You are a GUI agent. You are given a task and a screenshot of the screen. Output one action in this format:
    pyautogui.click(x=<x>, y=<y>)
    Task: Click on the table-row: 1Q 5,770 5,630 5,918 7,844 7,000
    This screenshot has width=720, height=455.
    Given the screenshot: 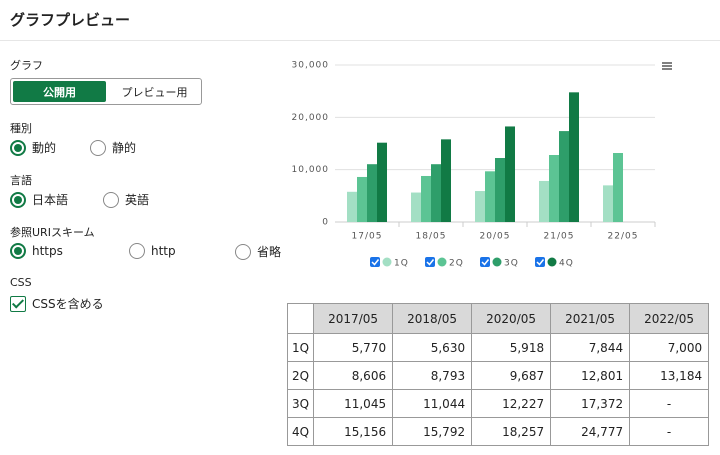 What is the action you would take?
    pyautogui.click(x=498, y=347)
    